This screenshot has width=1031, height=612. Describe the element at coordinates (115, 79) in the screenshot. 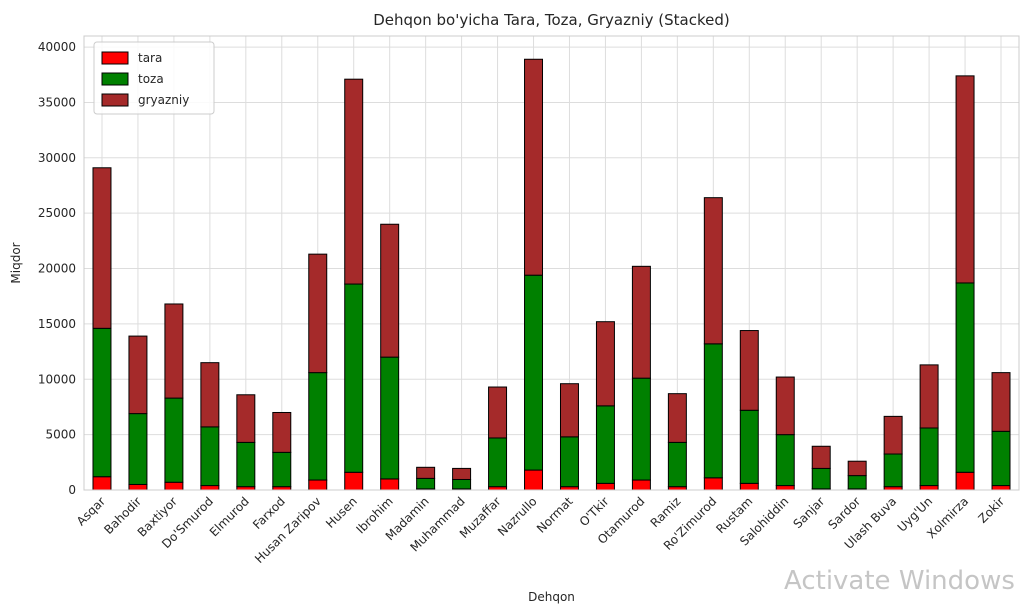

I see `legend-swatch-toza` at that location.